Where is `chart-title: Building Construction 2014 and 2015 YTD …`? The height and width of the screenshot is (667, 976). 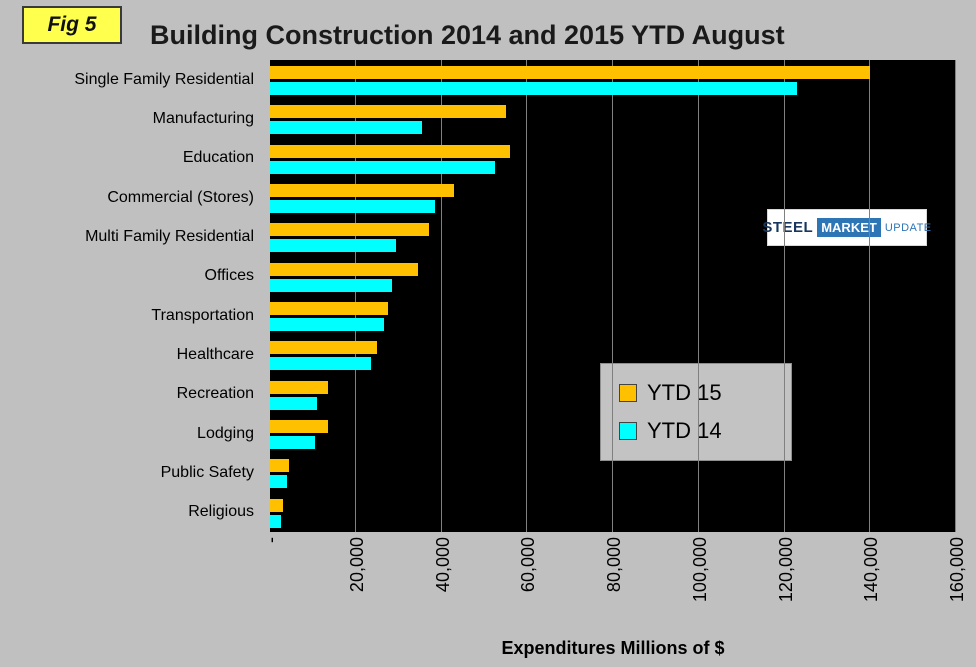 chart-title: Building Construction 2014 and 2015 YTD … is located at coordinates (467, 35).